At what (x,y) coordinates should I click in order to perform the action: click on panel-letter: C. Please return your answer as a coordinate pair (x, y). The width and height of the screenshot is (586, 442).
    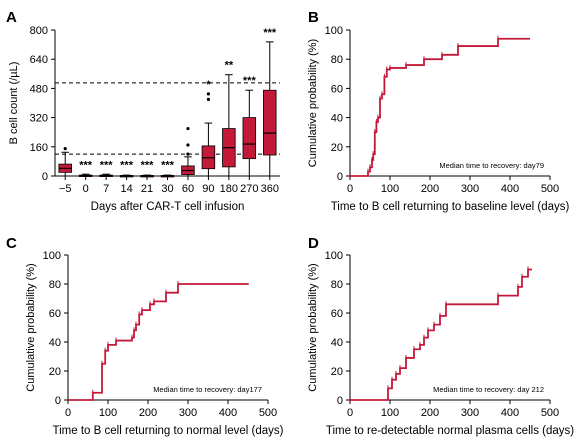
    Looking at the image, I should click on (11, 243).